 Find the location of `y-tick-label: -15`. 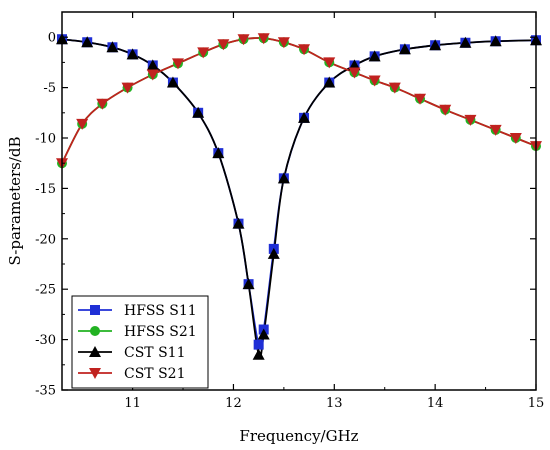

y-tick-label: -15 is located at coordinates (45, 189).